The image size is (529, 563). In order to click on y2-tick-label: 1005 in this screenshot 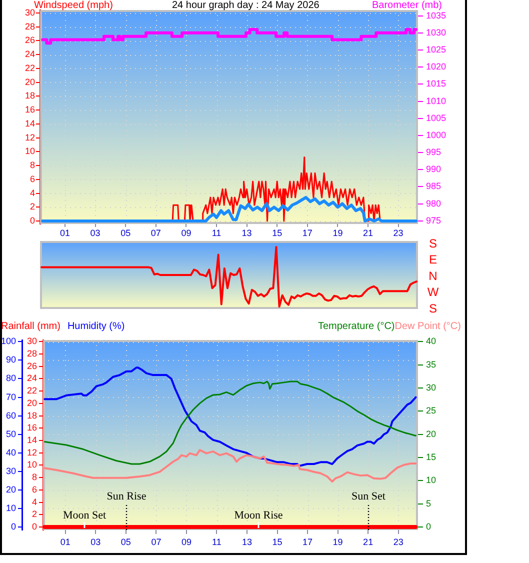, I will do `click(436, 117)`.